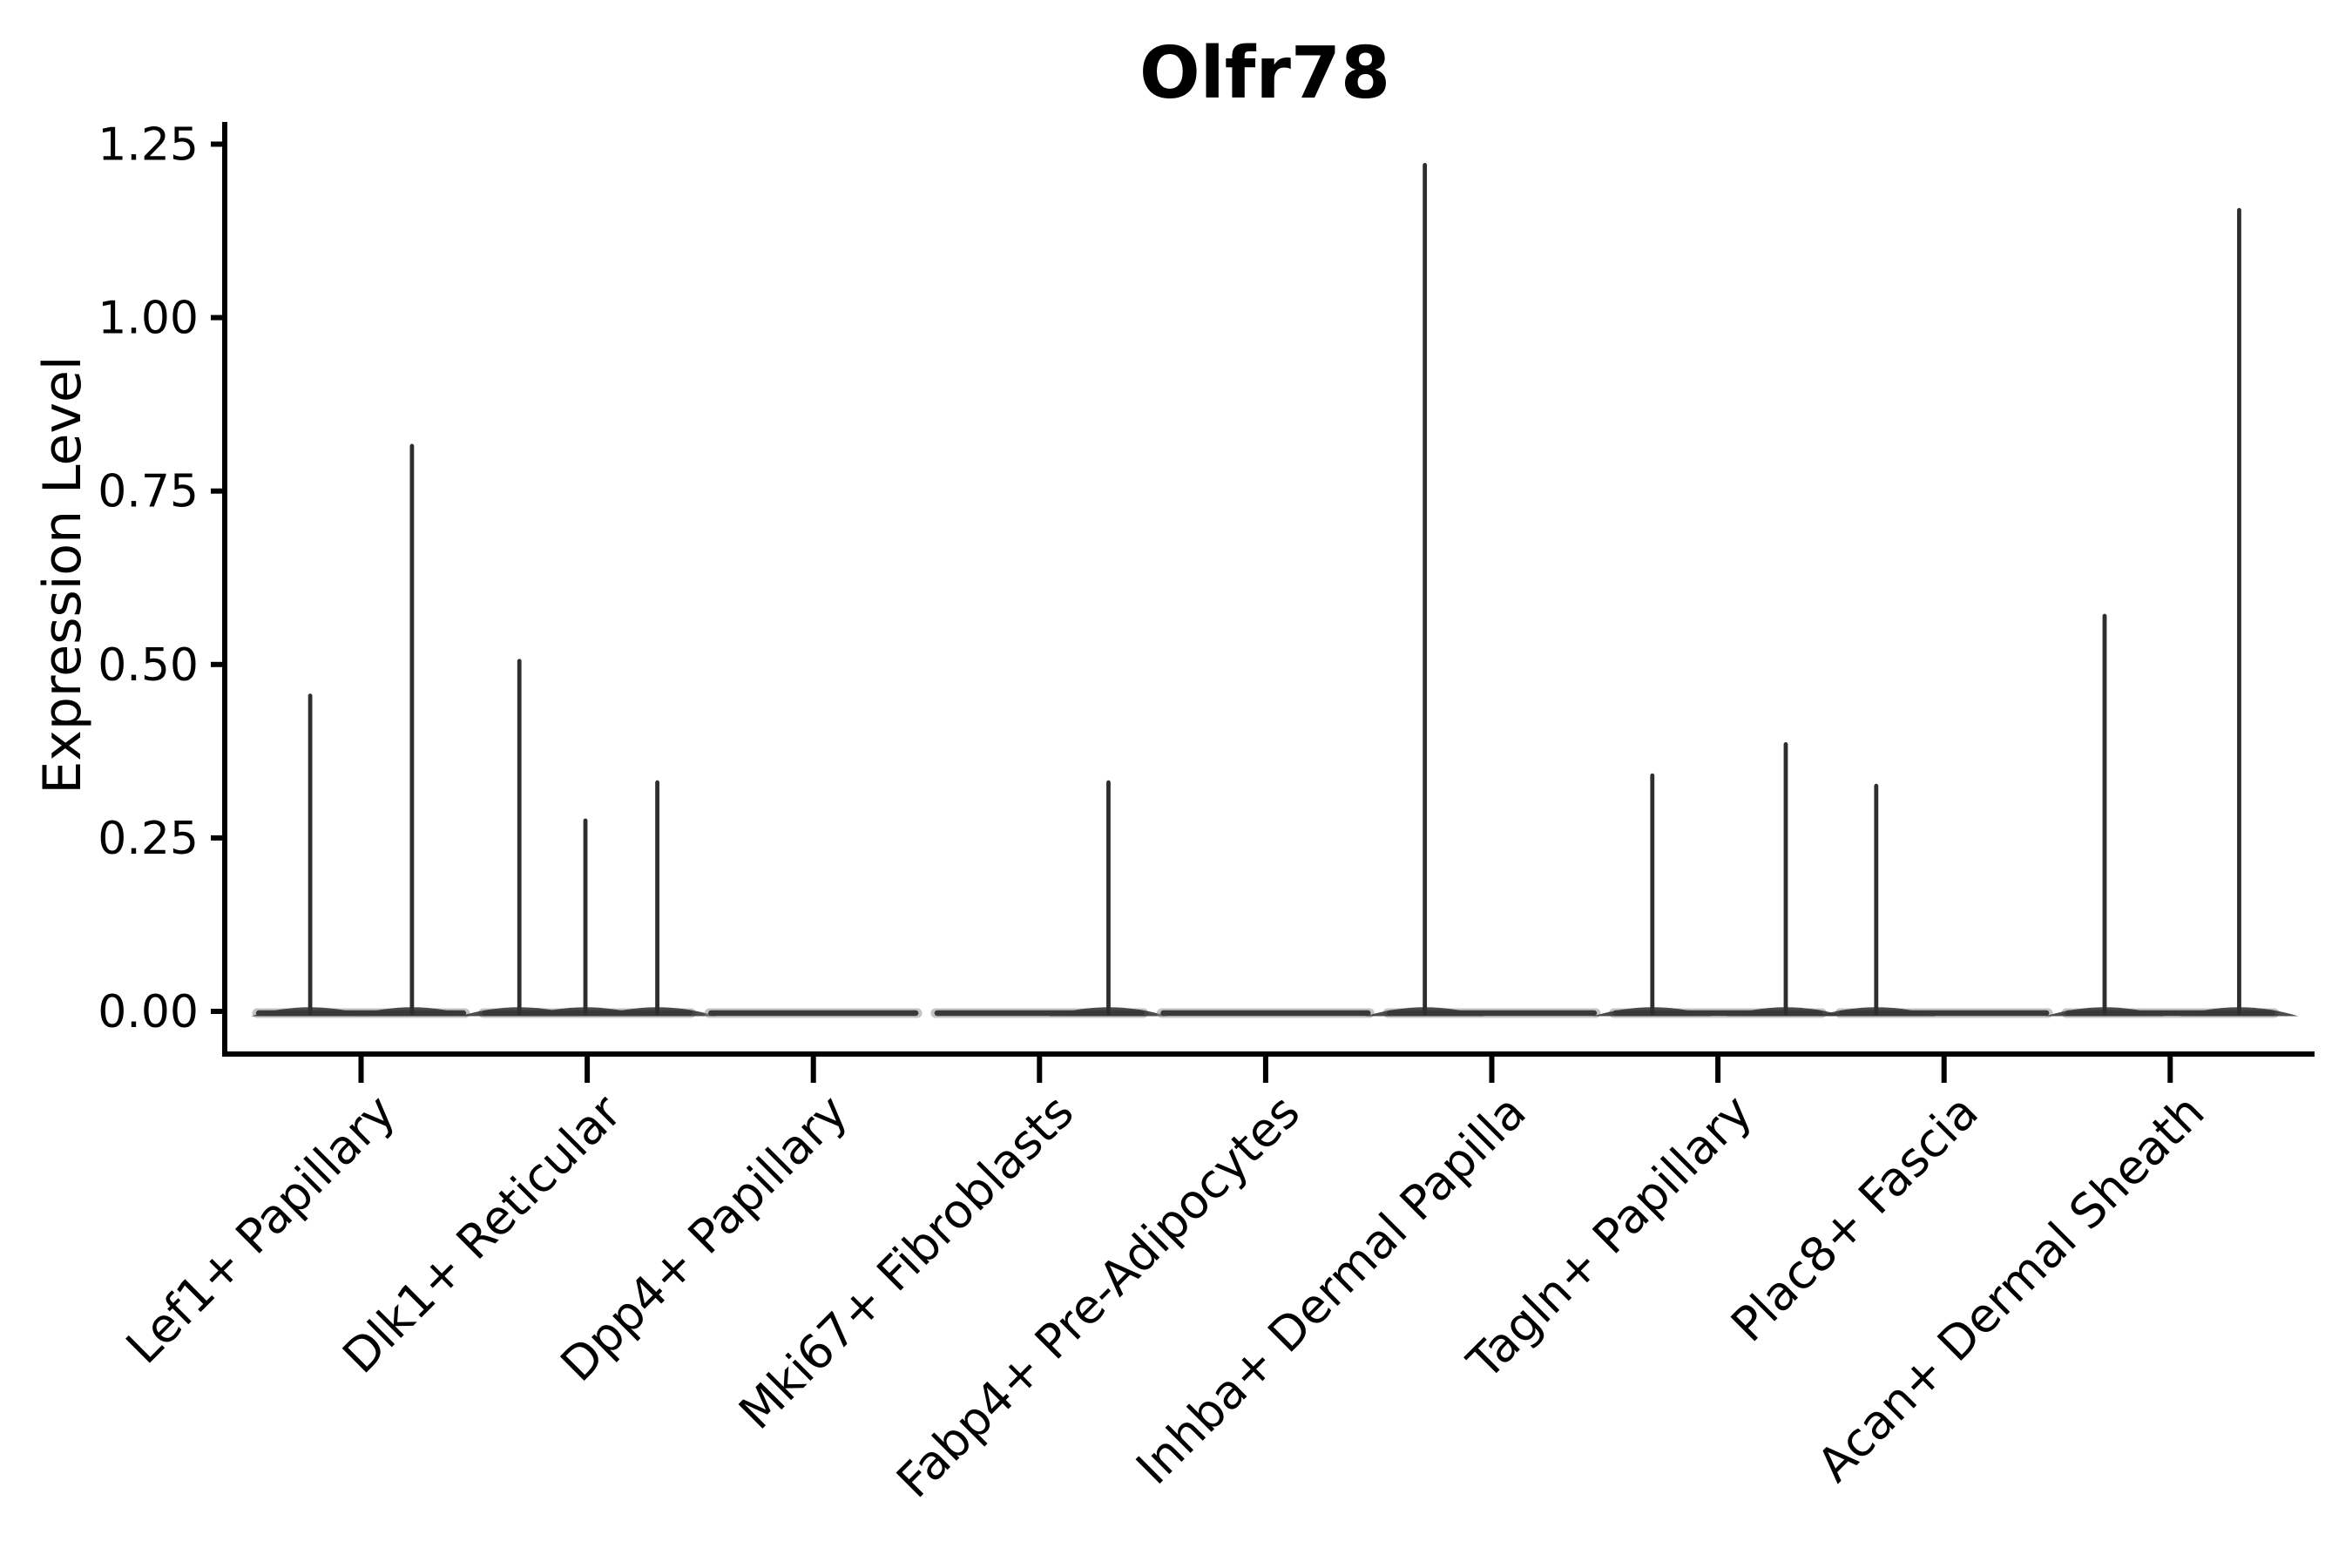 The image size is (2352, 1568). I want to click on y-tick-label: 1.00, so click(148, 319).